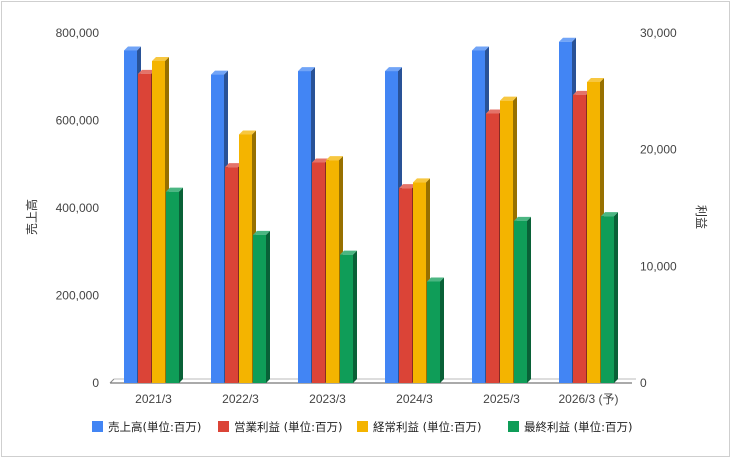  Describe the element at coordinates (588, 399) in the screenshot. I see `x-tick-label: 2026/3 (予)` at that location.